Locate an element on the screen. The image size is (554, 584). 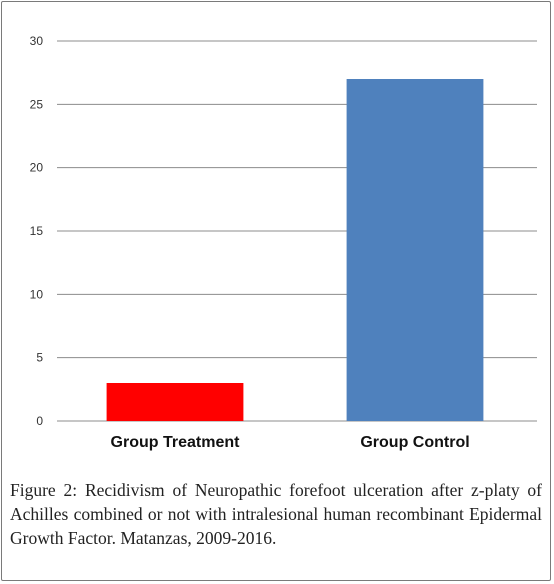
x-category-label: Group Control is located at coordinates (414, 442).